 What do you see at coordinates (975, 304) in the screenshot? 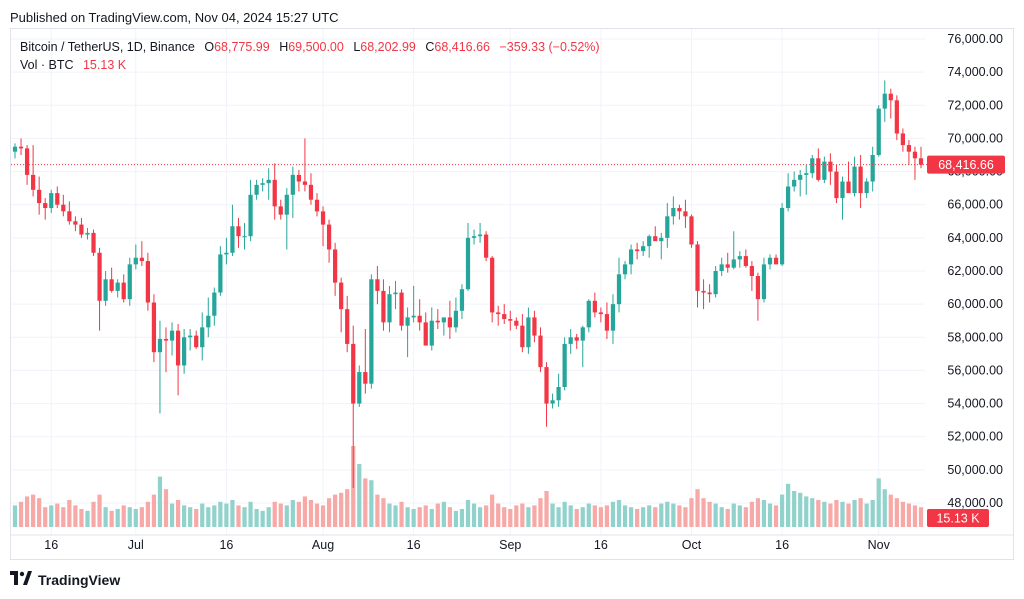
I see `price-tick-label: 60,000.00` at bounding box center [975, 304].